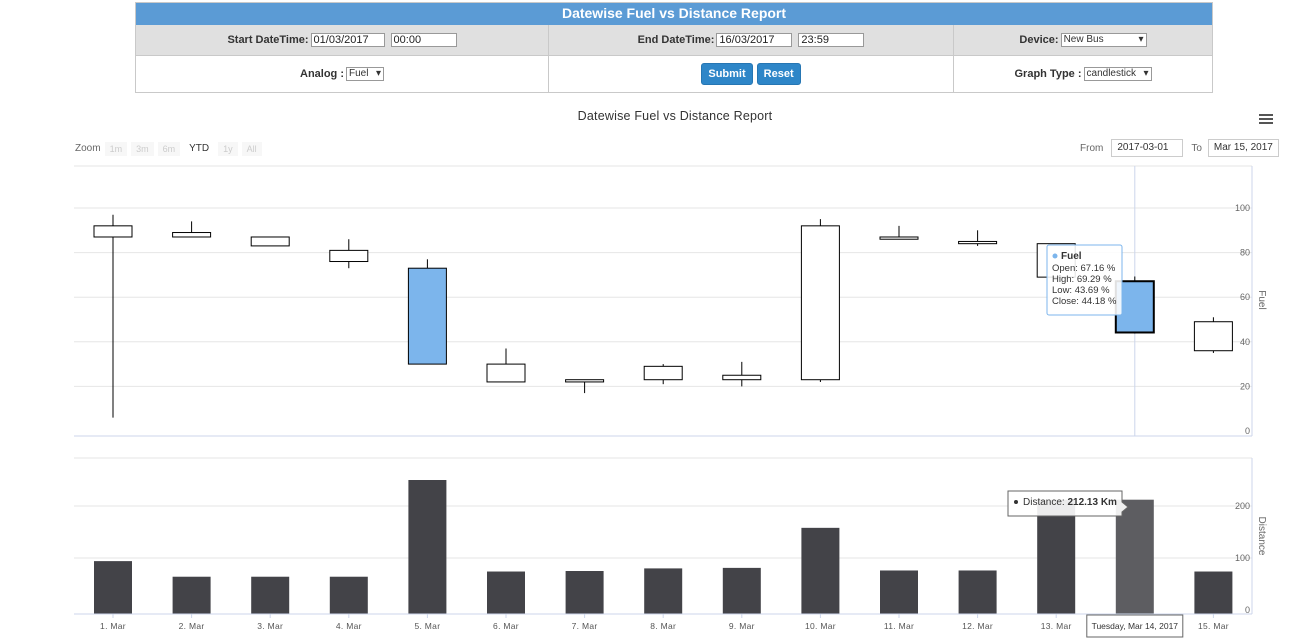 Image resolution: width=1308 pixels, height=642 pixels. Describe the element at coordinates (1247, 431) in the screenshot. I see `fuel-tick-label: 0` at that location.